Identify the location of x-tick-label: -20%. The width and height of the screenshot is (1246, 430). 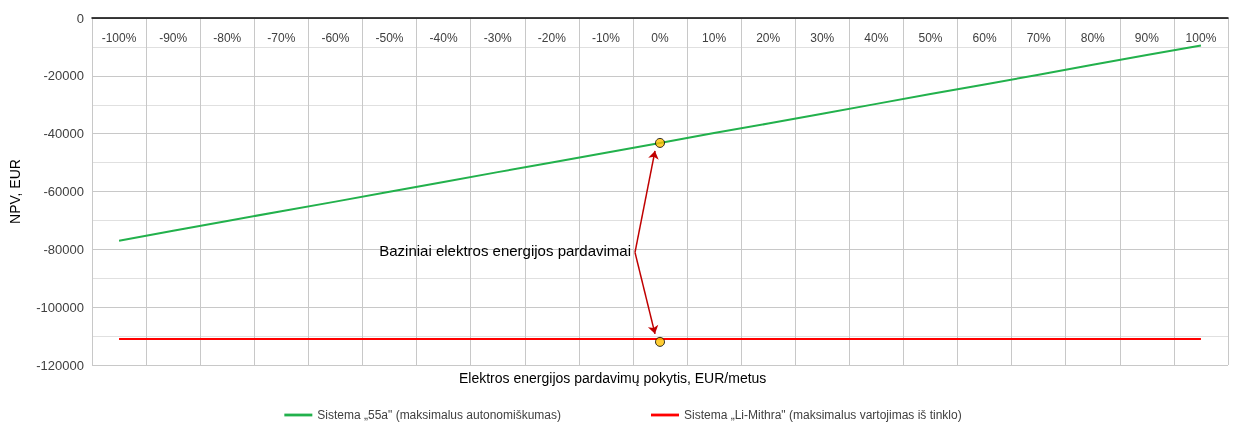
(552, 38).